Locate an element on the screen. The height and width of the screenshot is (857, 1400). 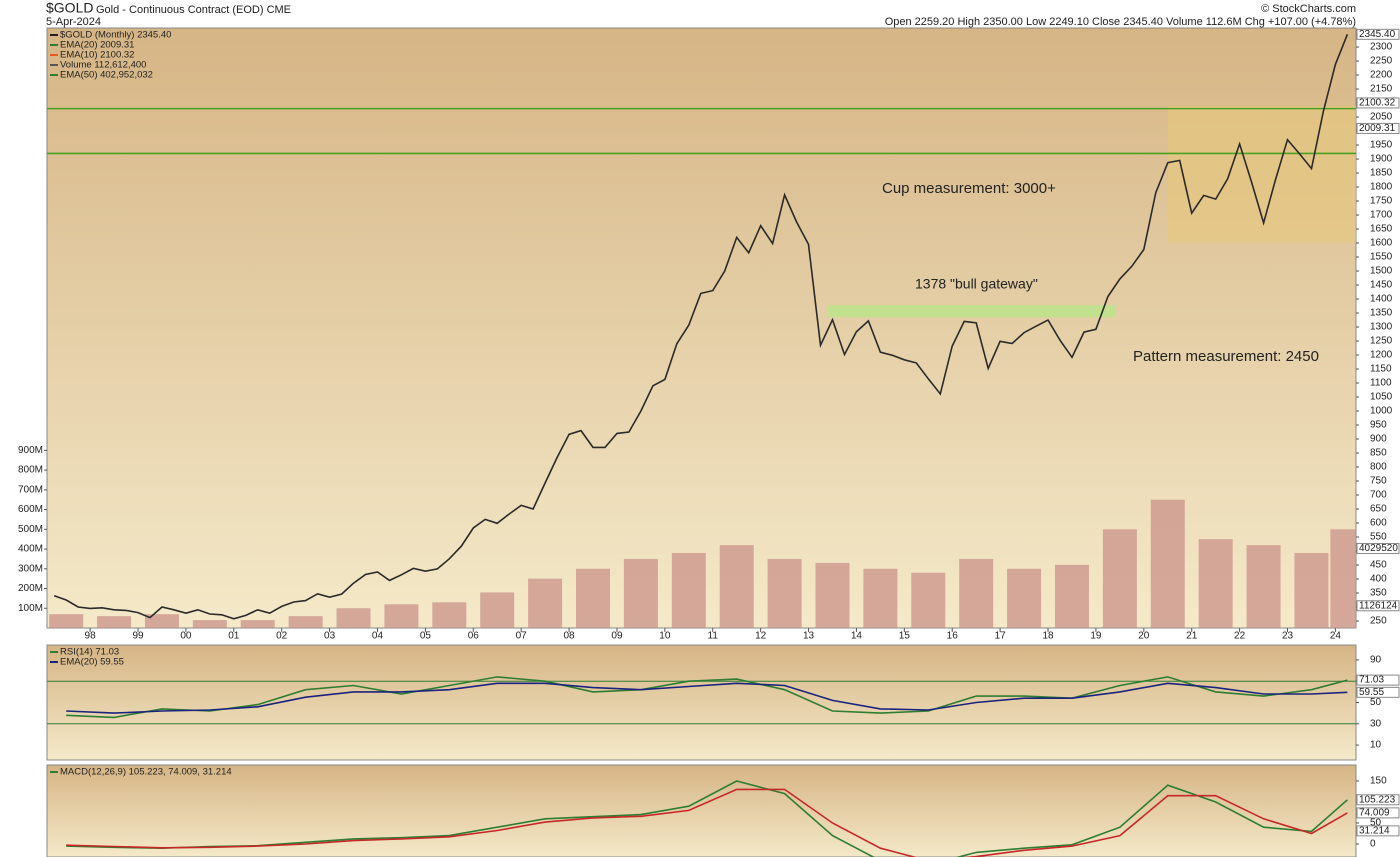
legend-entry: EMA(10) 2100.32 is located at coordinates (97, 55).